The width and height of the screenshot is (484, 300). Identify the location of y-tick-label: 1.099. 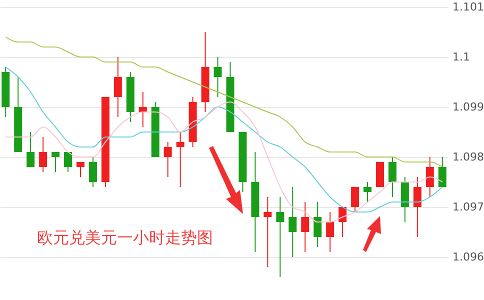
(468, 107).